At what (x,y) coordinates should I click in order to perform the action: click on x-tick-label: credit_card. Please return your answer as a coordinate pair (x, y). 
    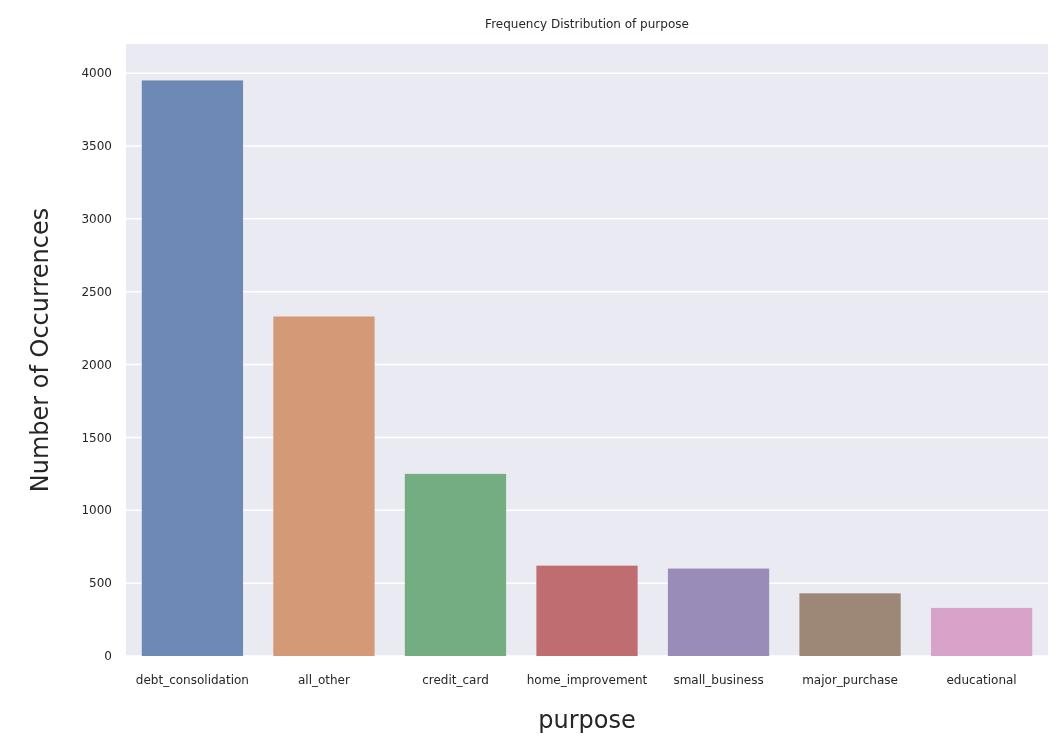
    Looking at the image, I should click on (455, 680).